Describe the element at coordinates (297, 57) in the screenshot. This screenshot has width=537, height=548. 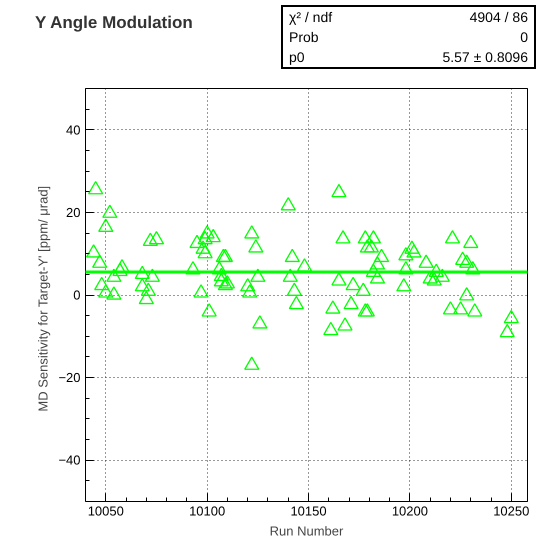
I see `text: p0` at that location.